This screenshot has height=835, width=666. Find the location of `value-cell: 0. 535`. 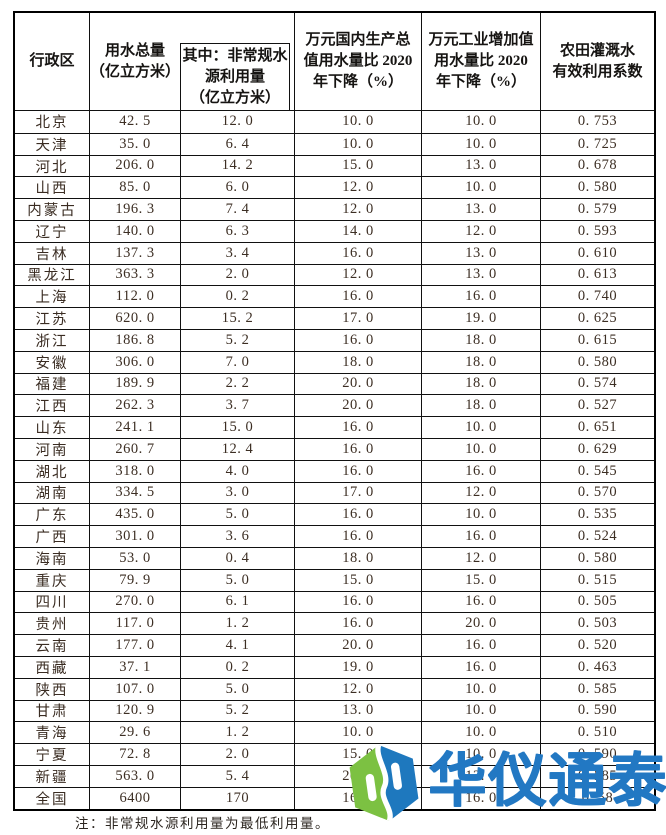

value-cell: 0. 535 is located at coordinates (597, 514).